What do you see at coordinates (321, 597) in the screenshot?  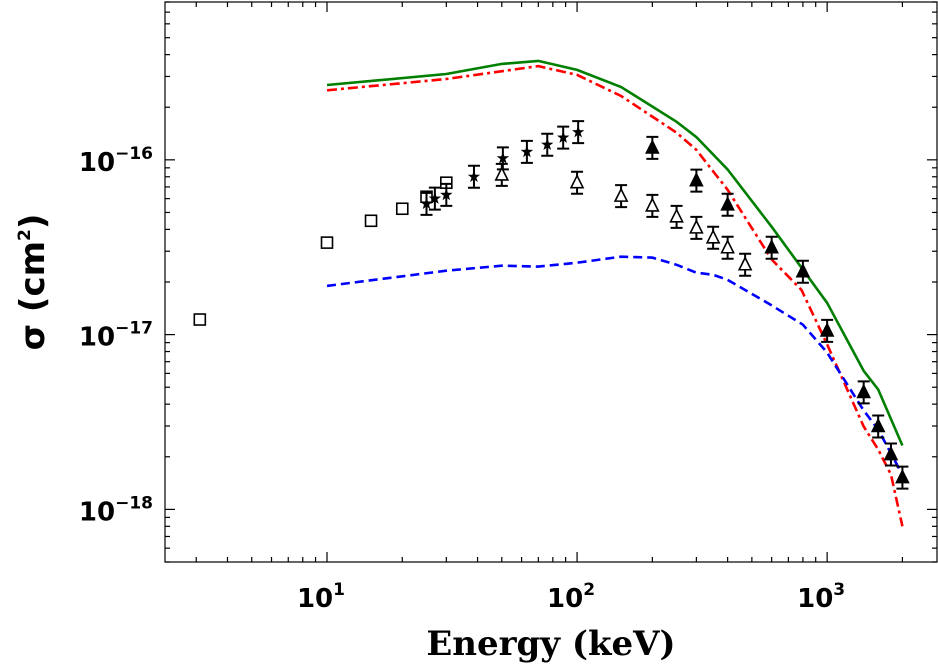 I see `x-tick-label: 101` at bounding box center [321, 597].